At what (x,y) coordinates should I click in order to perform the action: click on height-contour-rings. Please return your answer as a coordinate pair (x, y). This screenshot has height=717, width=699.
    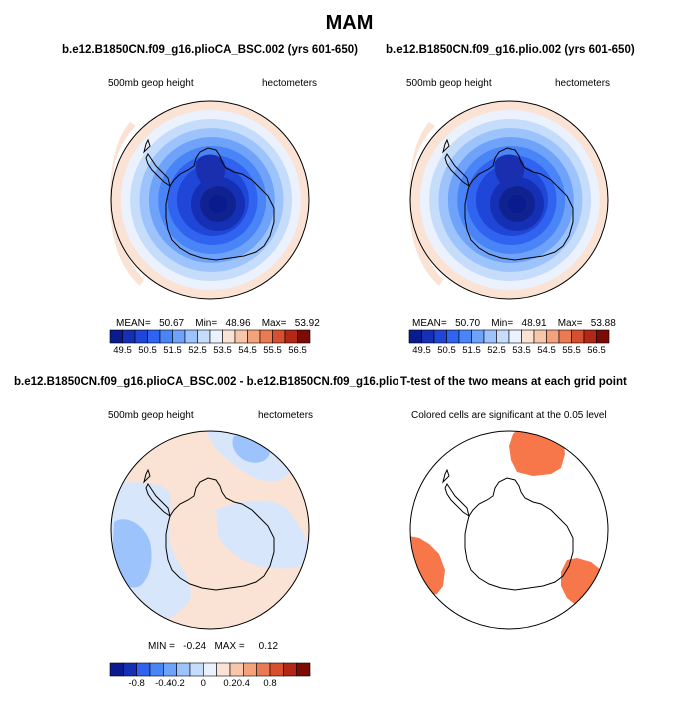
    Looking at the image, I should click on (210, 200).